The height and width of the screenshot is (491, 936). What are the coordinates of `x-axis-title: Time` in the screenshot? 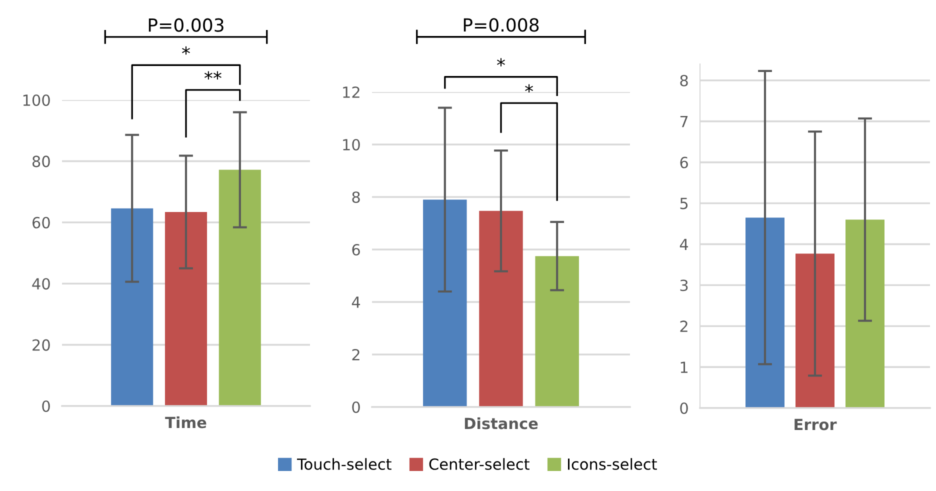 It's located at (185, 422).